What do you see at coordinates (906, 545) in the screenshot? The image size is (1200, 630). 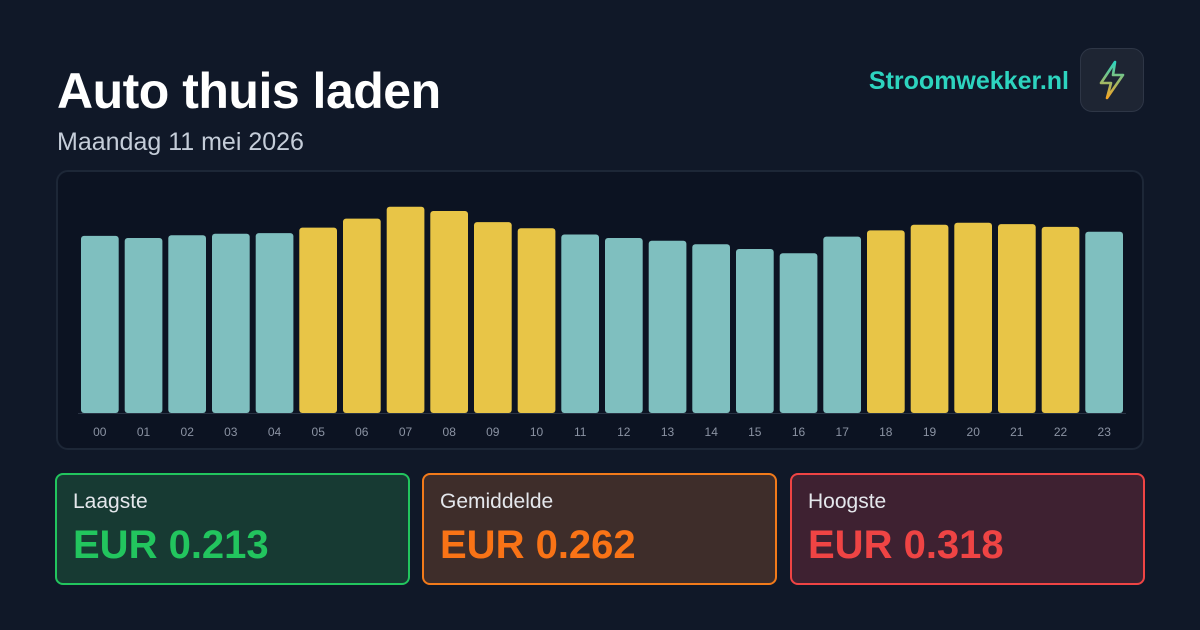 I see `stat-value-highest: EUR 0.318` at bounding box center [906, 545].